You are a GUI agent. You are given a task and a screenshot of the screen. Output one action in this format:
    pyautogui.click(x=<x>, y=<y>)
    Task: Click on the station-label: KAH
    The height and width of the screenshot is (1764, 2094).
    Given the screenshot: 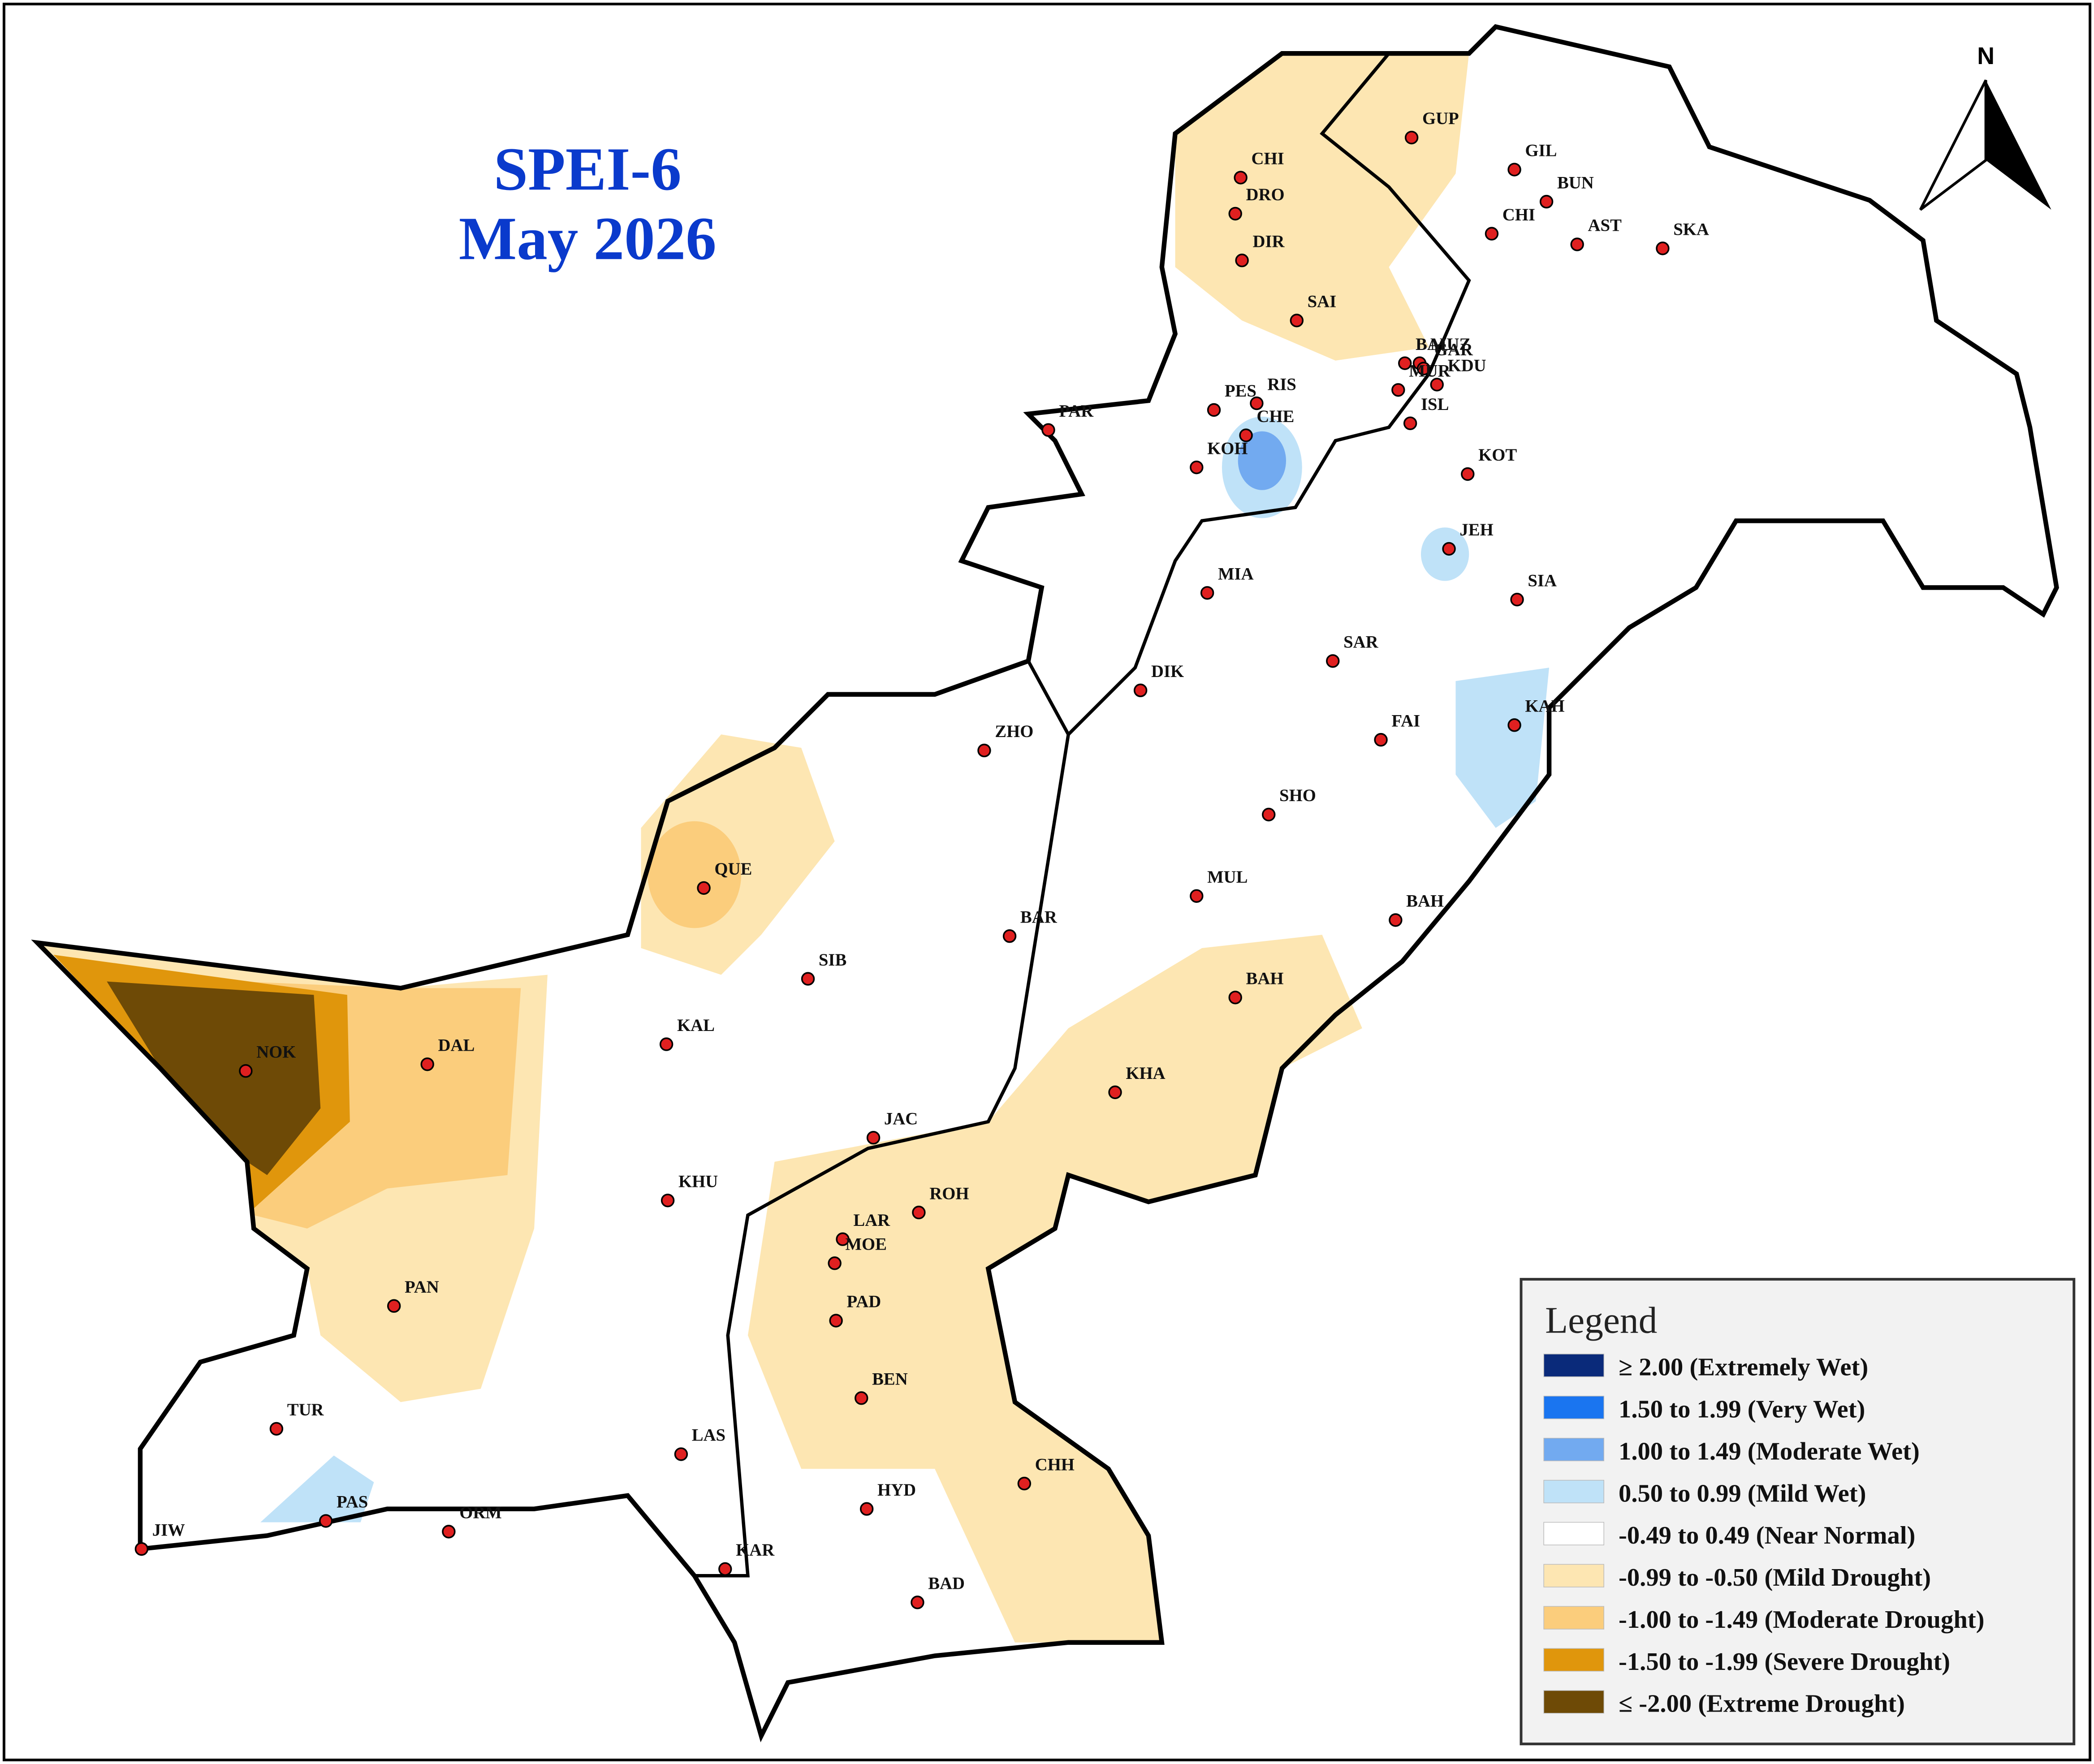 What is the action you would take?
    pyautogui.click(x=1544, y=707)
    